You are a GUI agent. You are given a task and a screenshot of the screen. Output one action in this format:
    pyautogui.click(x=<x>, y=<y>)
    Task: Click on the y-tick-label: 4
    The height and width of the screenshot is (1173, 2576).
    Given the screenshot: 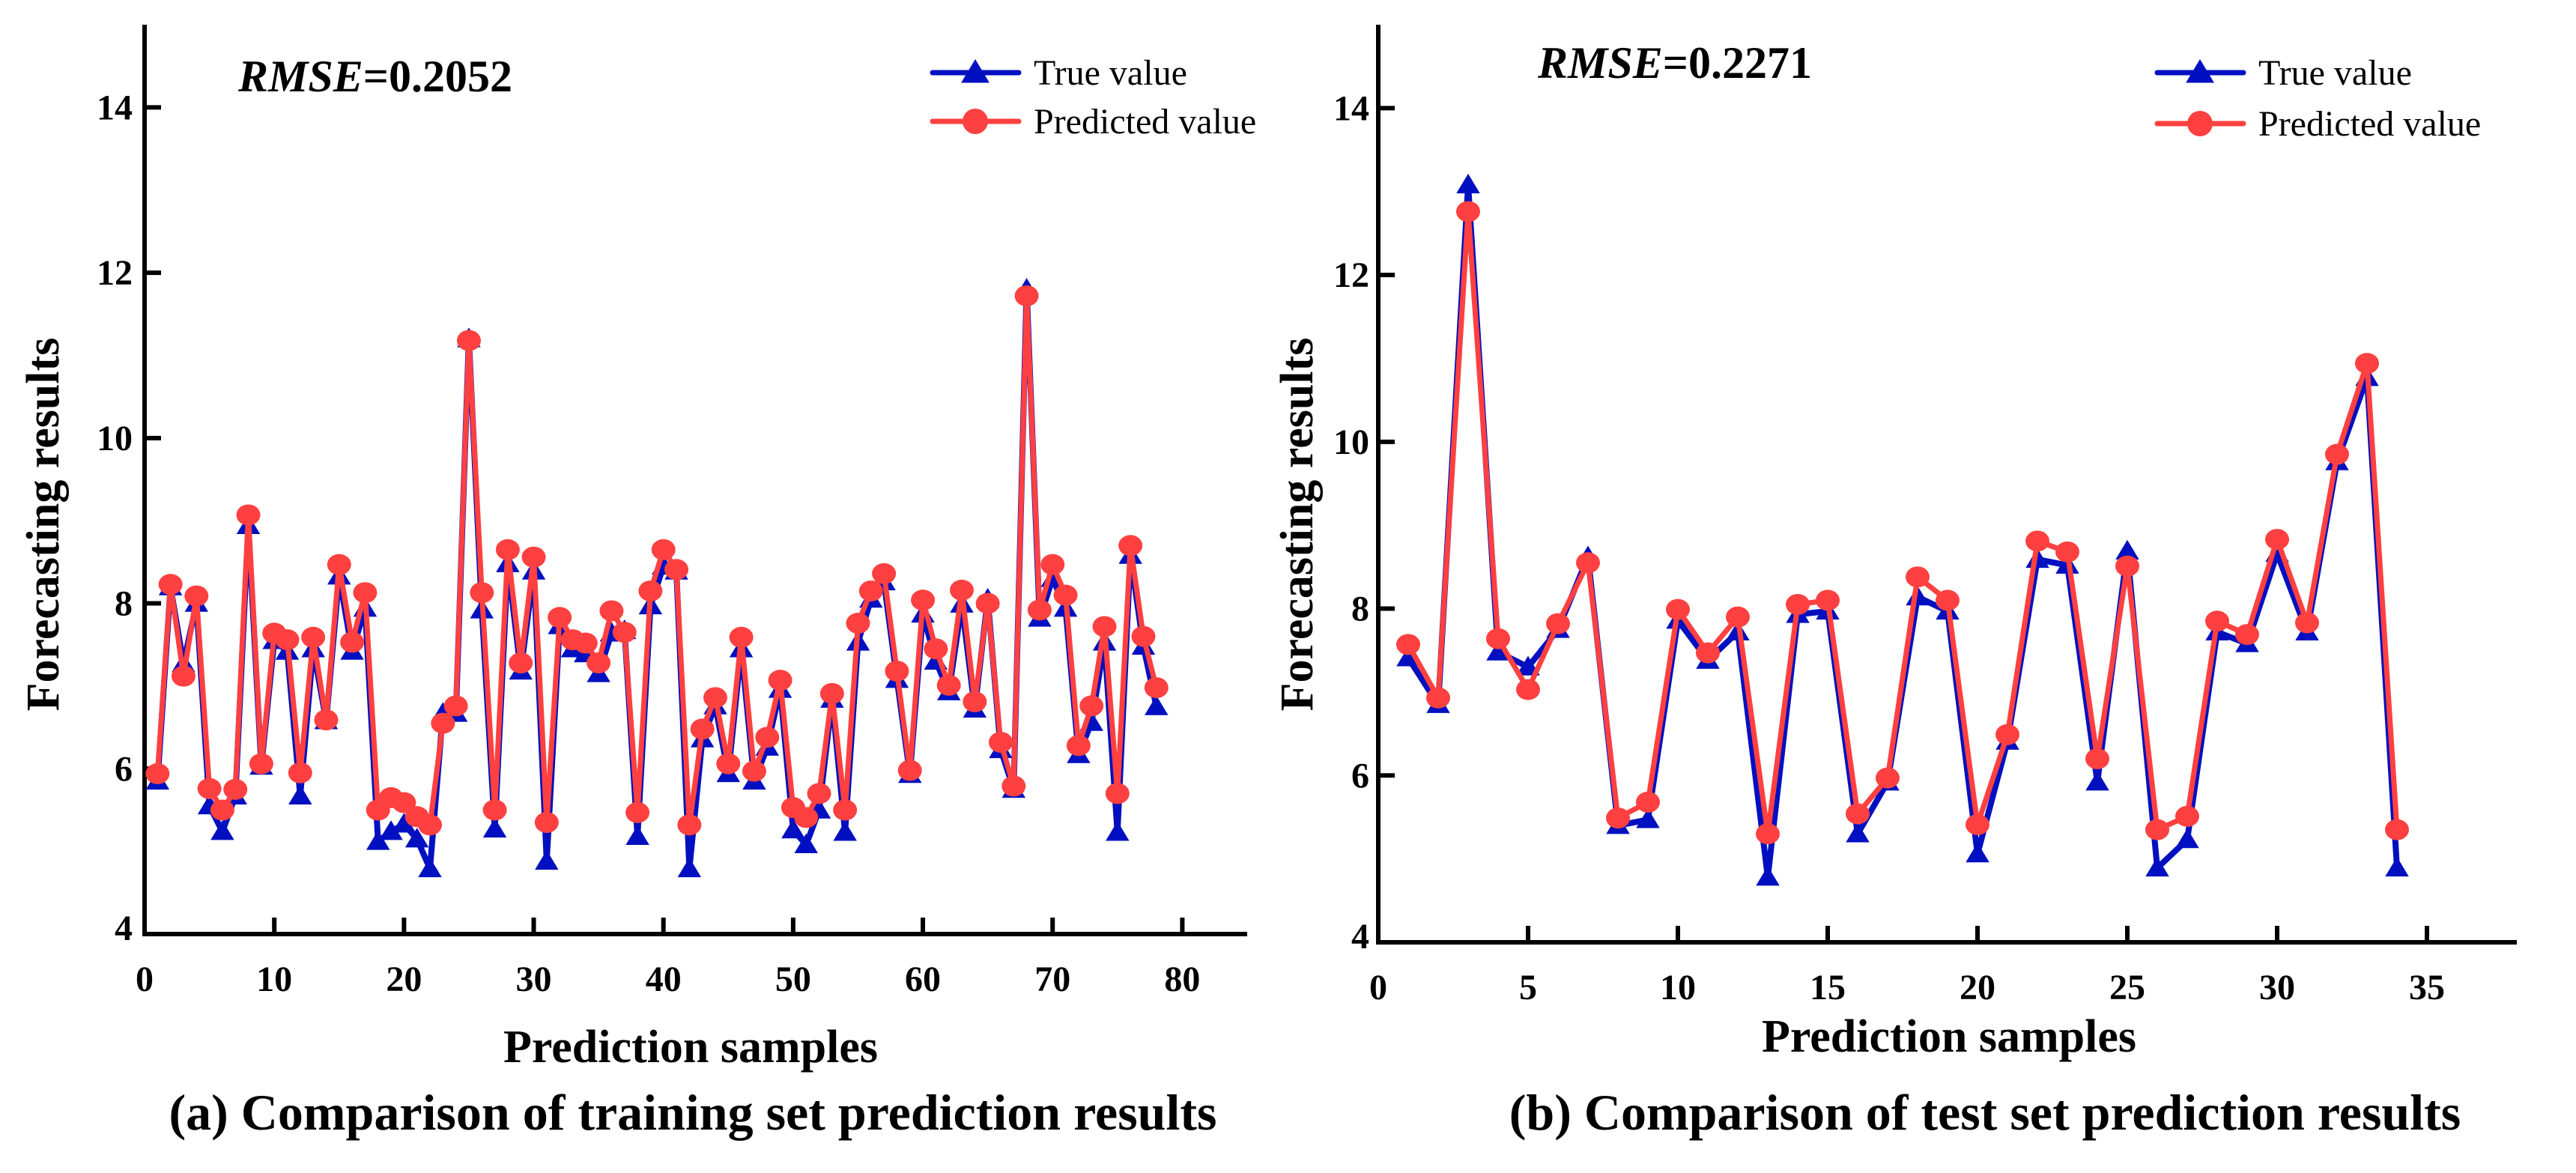 What is the action you would take?
    pyautogui.click(x=124, y=928)
    